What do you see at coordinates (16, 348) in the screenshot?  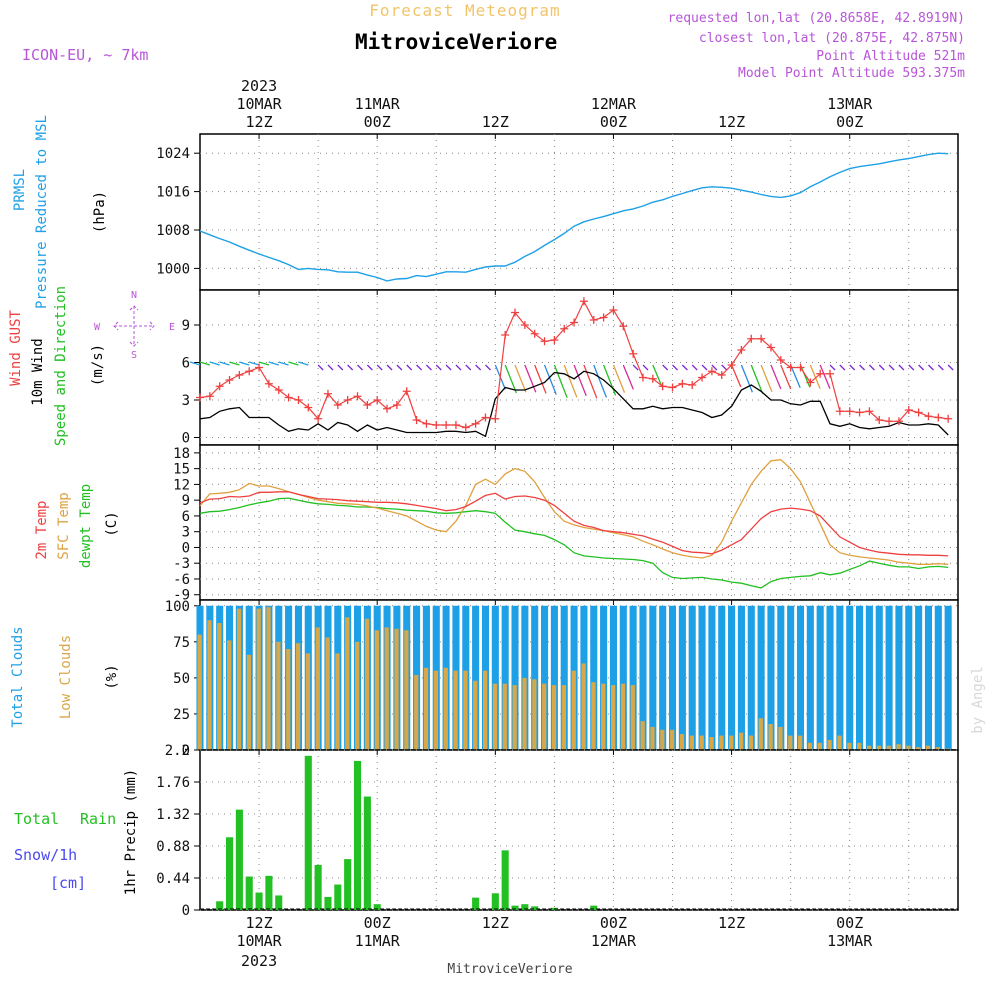 I see `gust-label: Wind GUST` at bounding box center [16, 348].